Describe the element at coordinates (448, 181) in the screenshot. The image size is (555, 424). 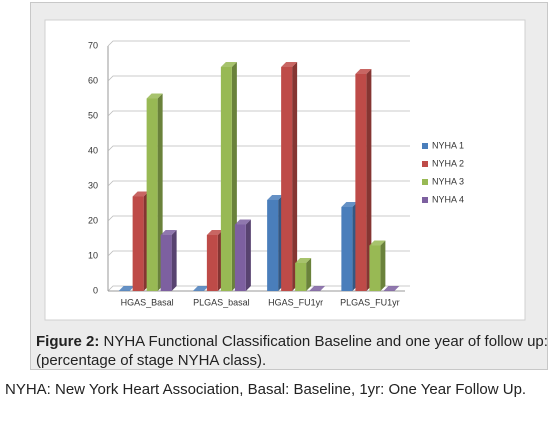
I see `legend-label: NYHA 3` at that location.